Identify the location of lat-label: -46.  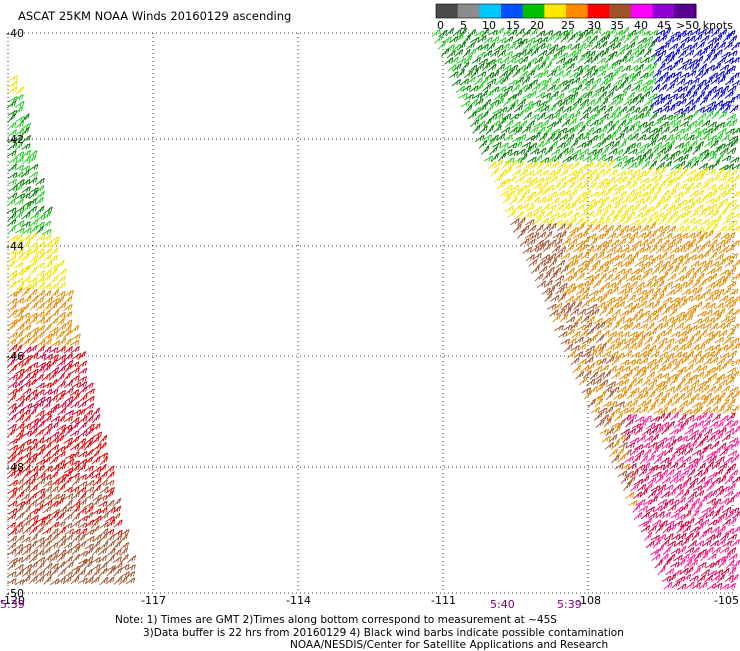
(15, 356).